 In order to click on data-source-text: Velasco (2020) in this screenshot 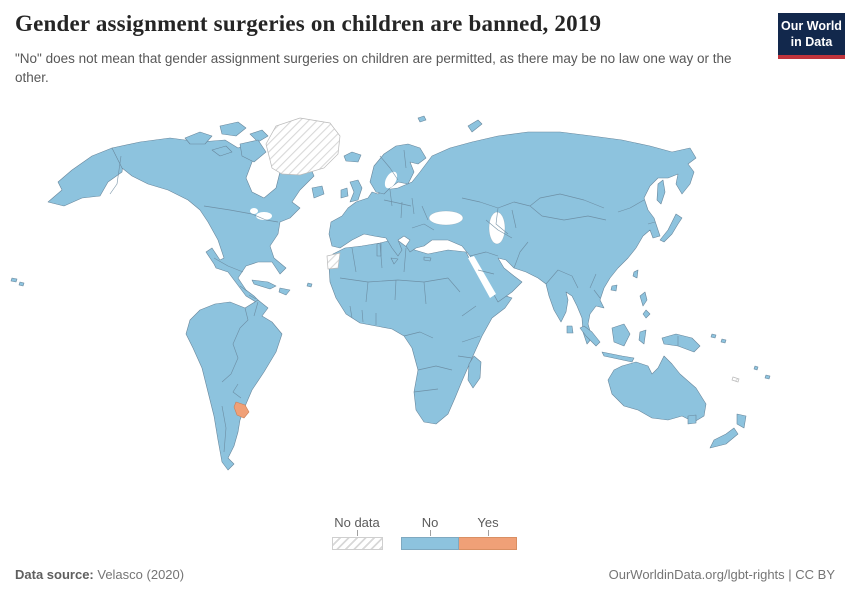, I will do `click(139, 574)`.